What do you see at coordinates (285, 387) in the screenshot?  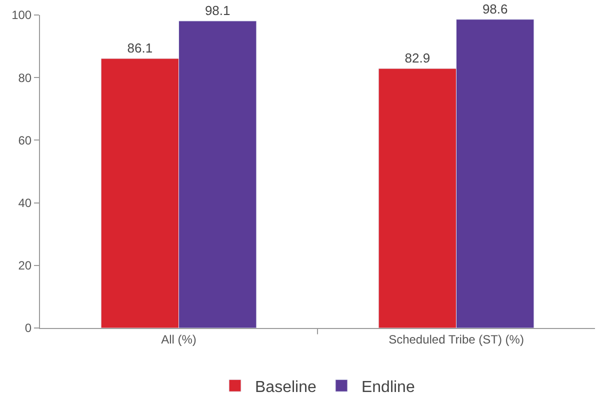 I see `legend-label: Baseline` at bounding box center [285, 387].